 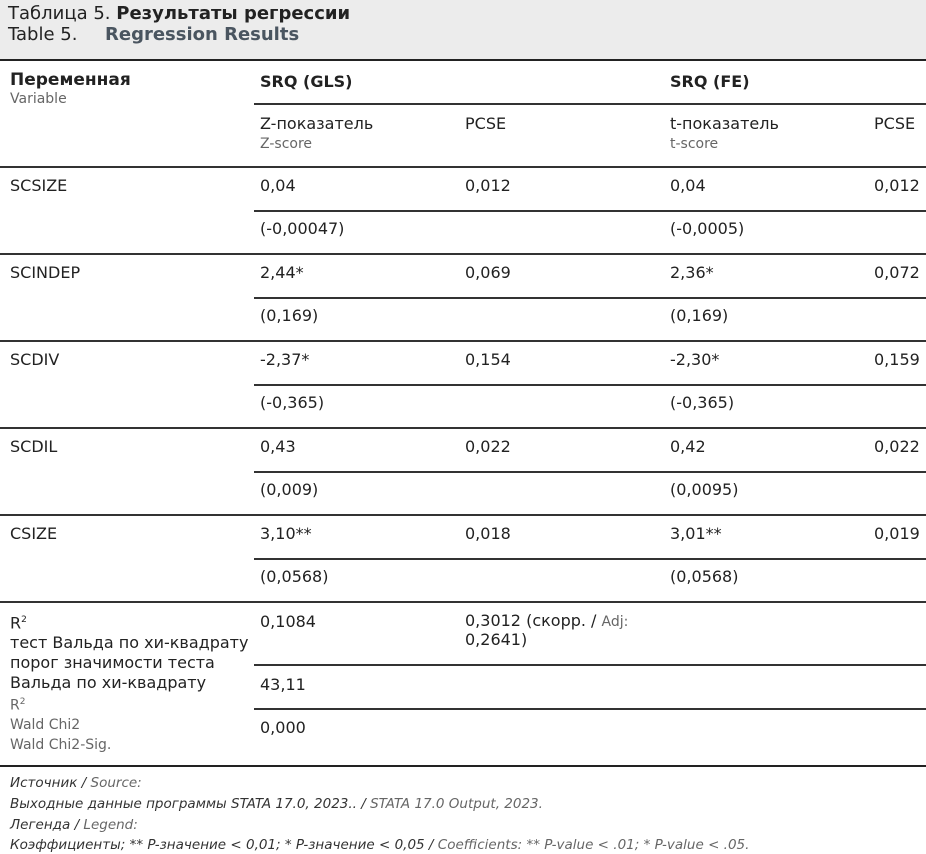 What do you see at coordinates (16, 623) in the screenshot?
I see `r2-label: R` at bounding box center [16, 623].